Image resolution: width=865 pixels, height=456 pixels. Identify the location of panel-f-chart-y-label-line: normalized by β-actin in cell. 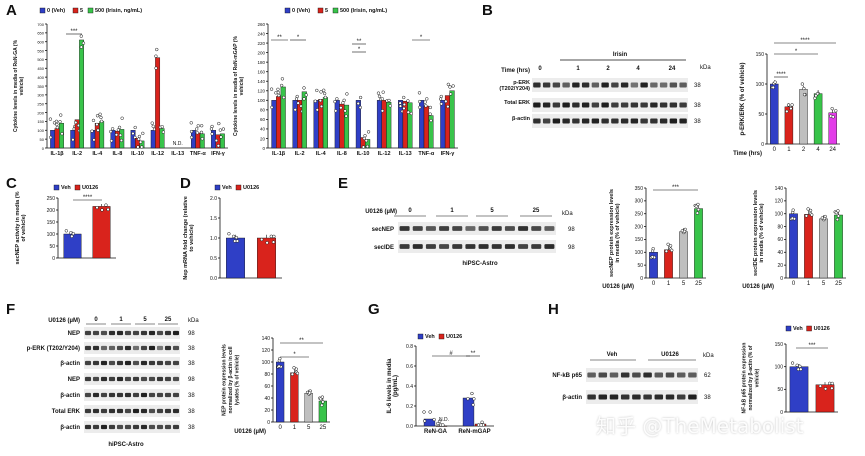
(231, 380).